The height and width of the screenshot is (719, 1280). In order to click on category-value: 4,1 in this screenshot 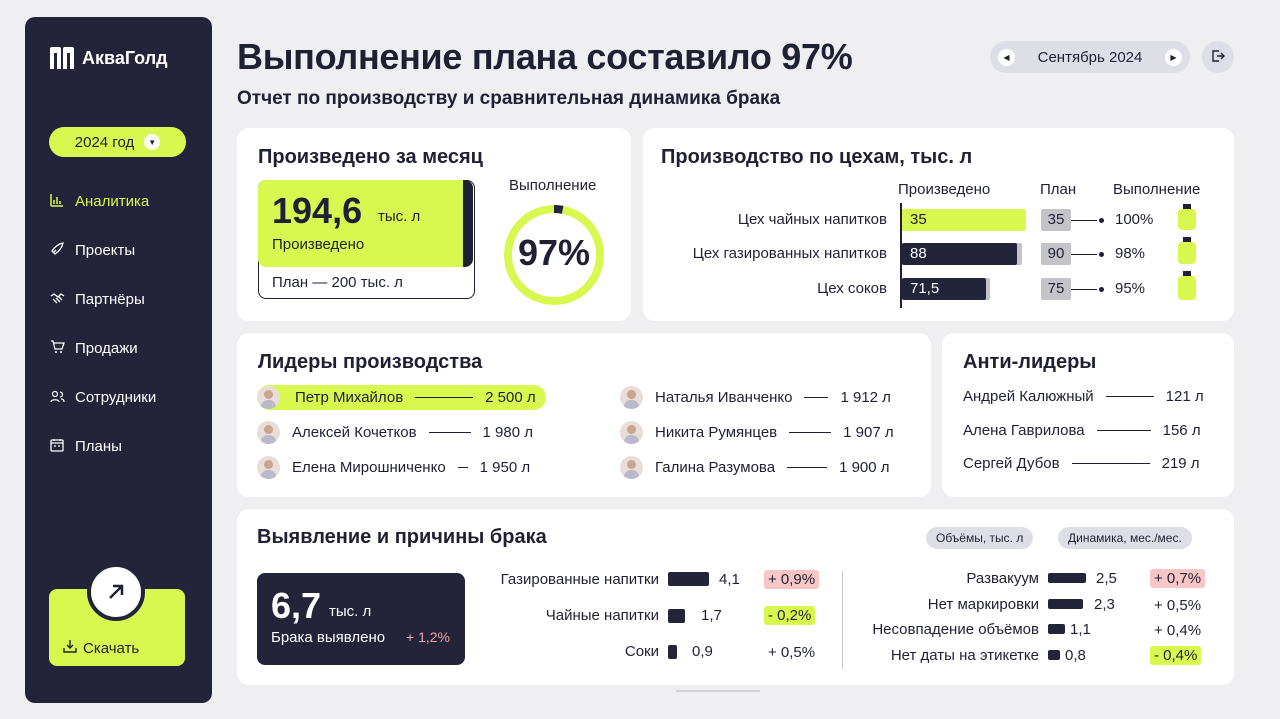, I will do `click(729, 579)`.